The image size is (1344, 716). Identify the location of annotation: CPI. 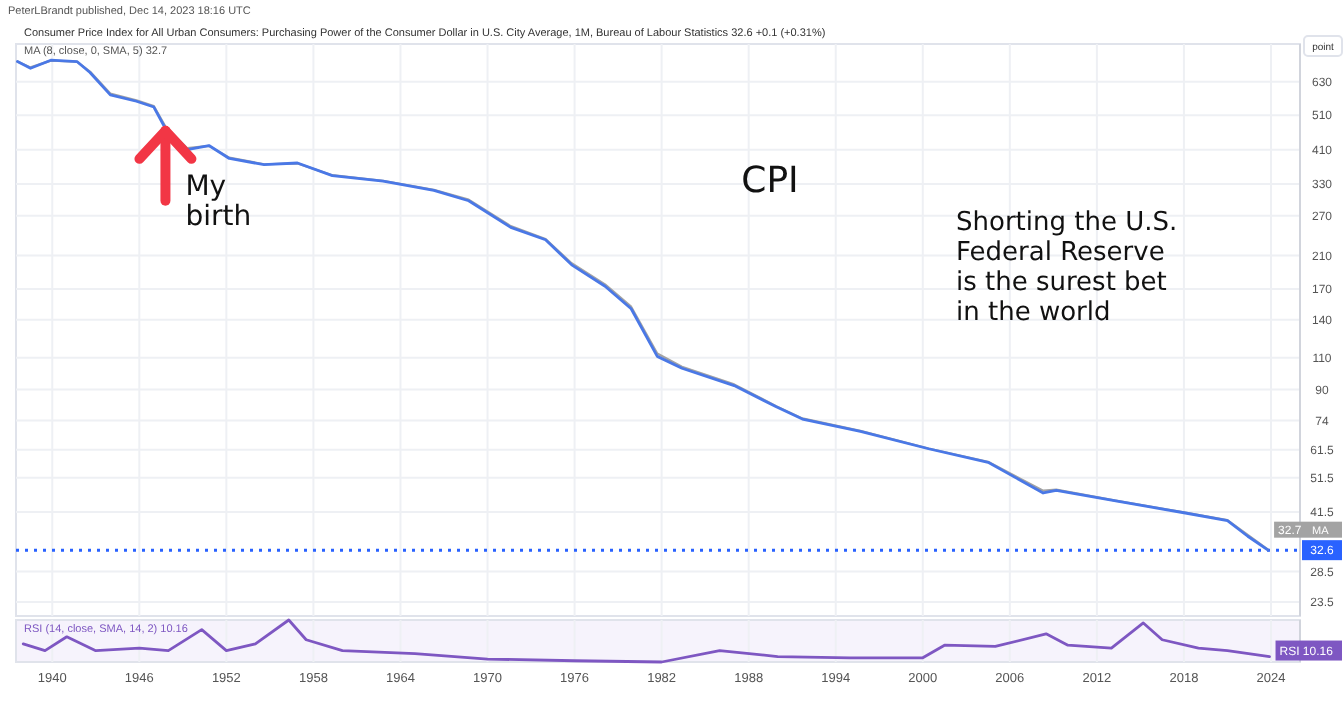
(770, 181).